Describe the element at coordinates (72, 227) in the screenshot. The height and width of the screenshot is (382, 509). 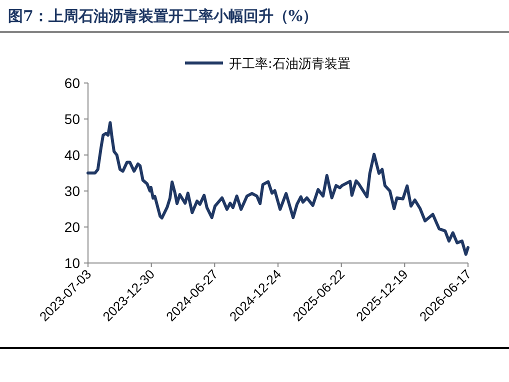
I see `y-tick-label: 20` at that location.